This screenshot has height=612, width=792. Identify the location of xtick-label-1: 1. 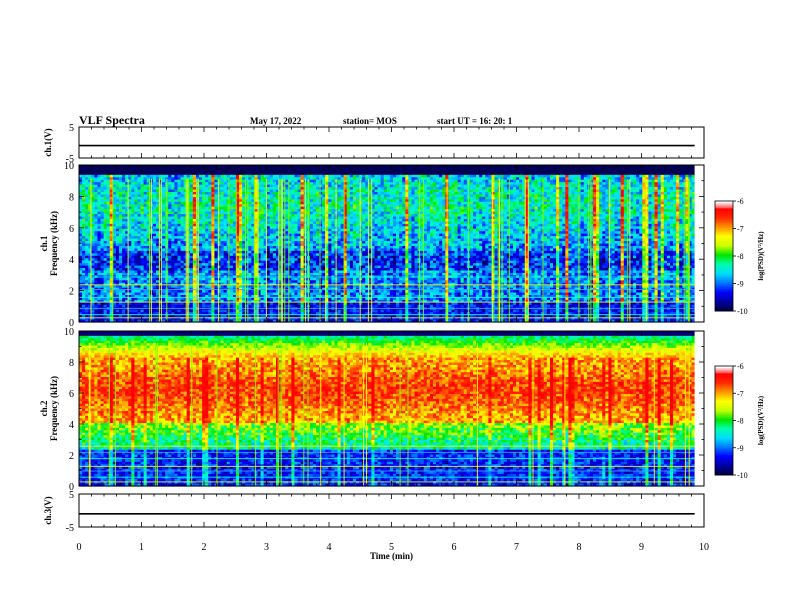
(141, 547).